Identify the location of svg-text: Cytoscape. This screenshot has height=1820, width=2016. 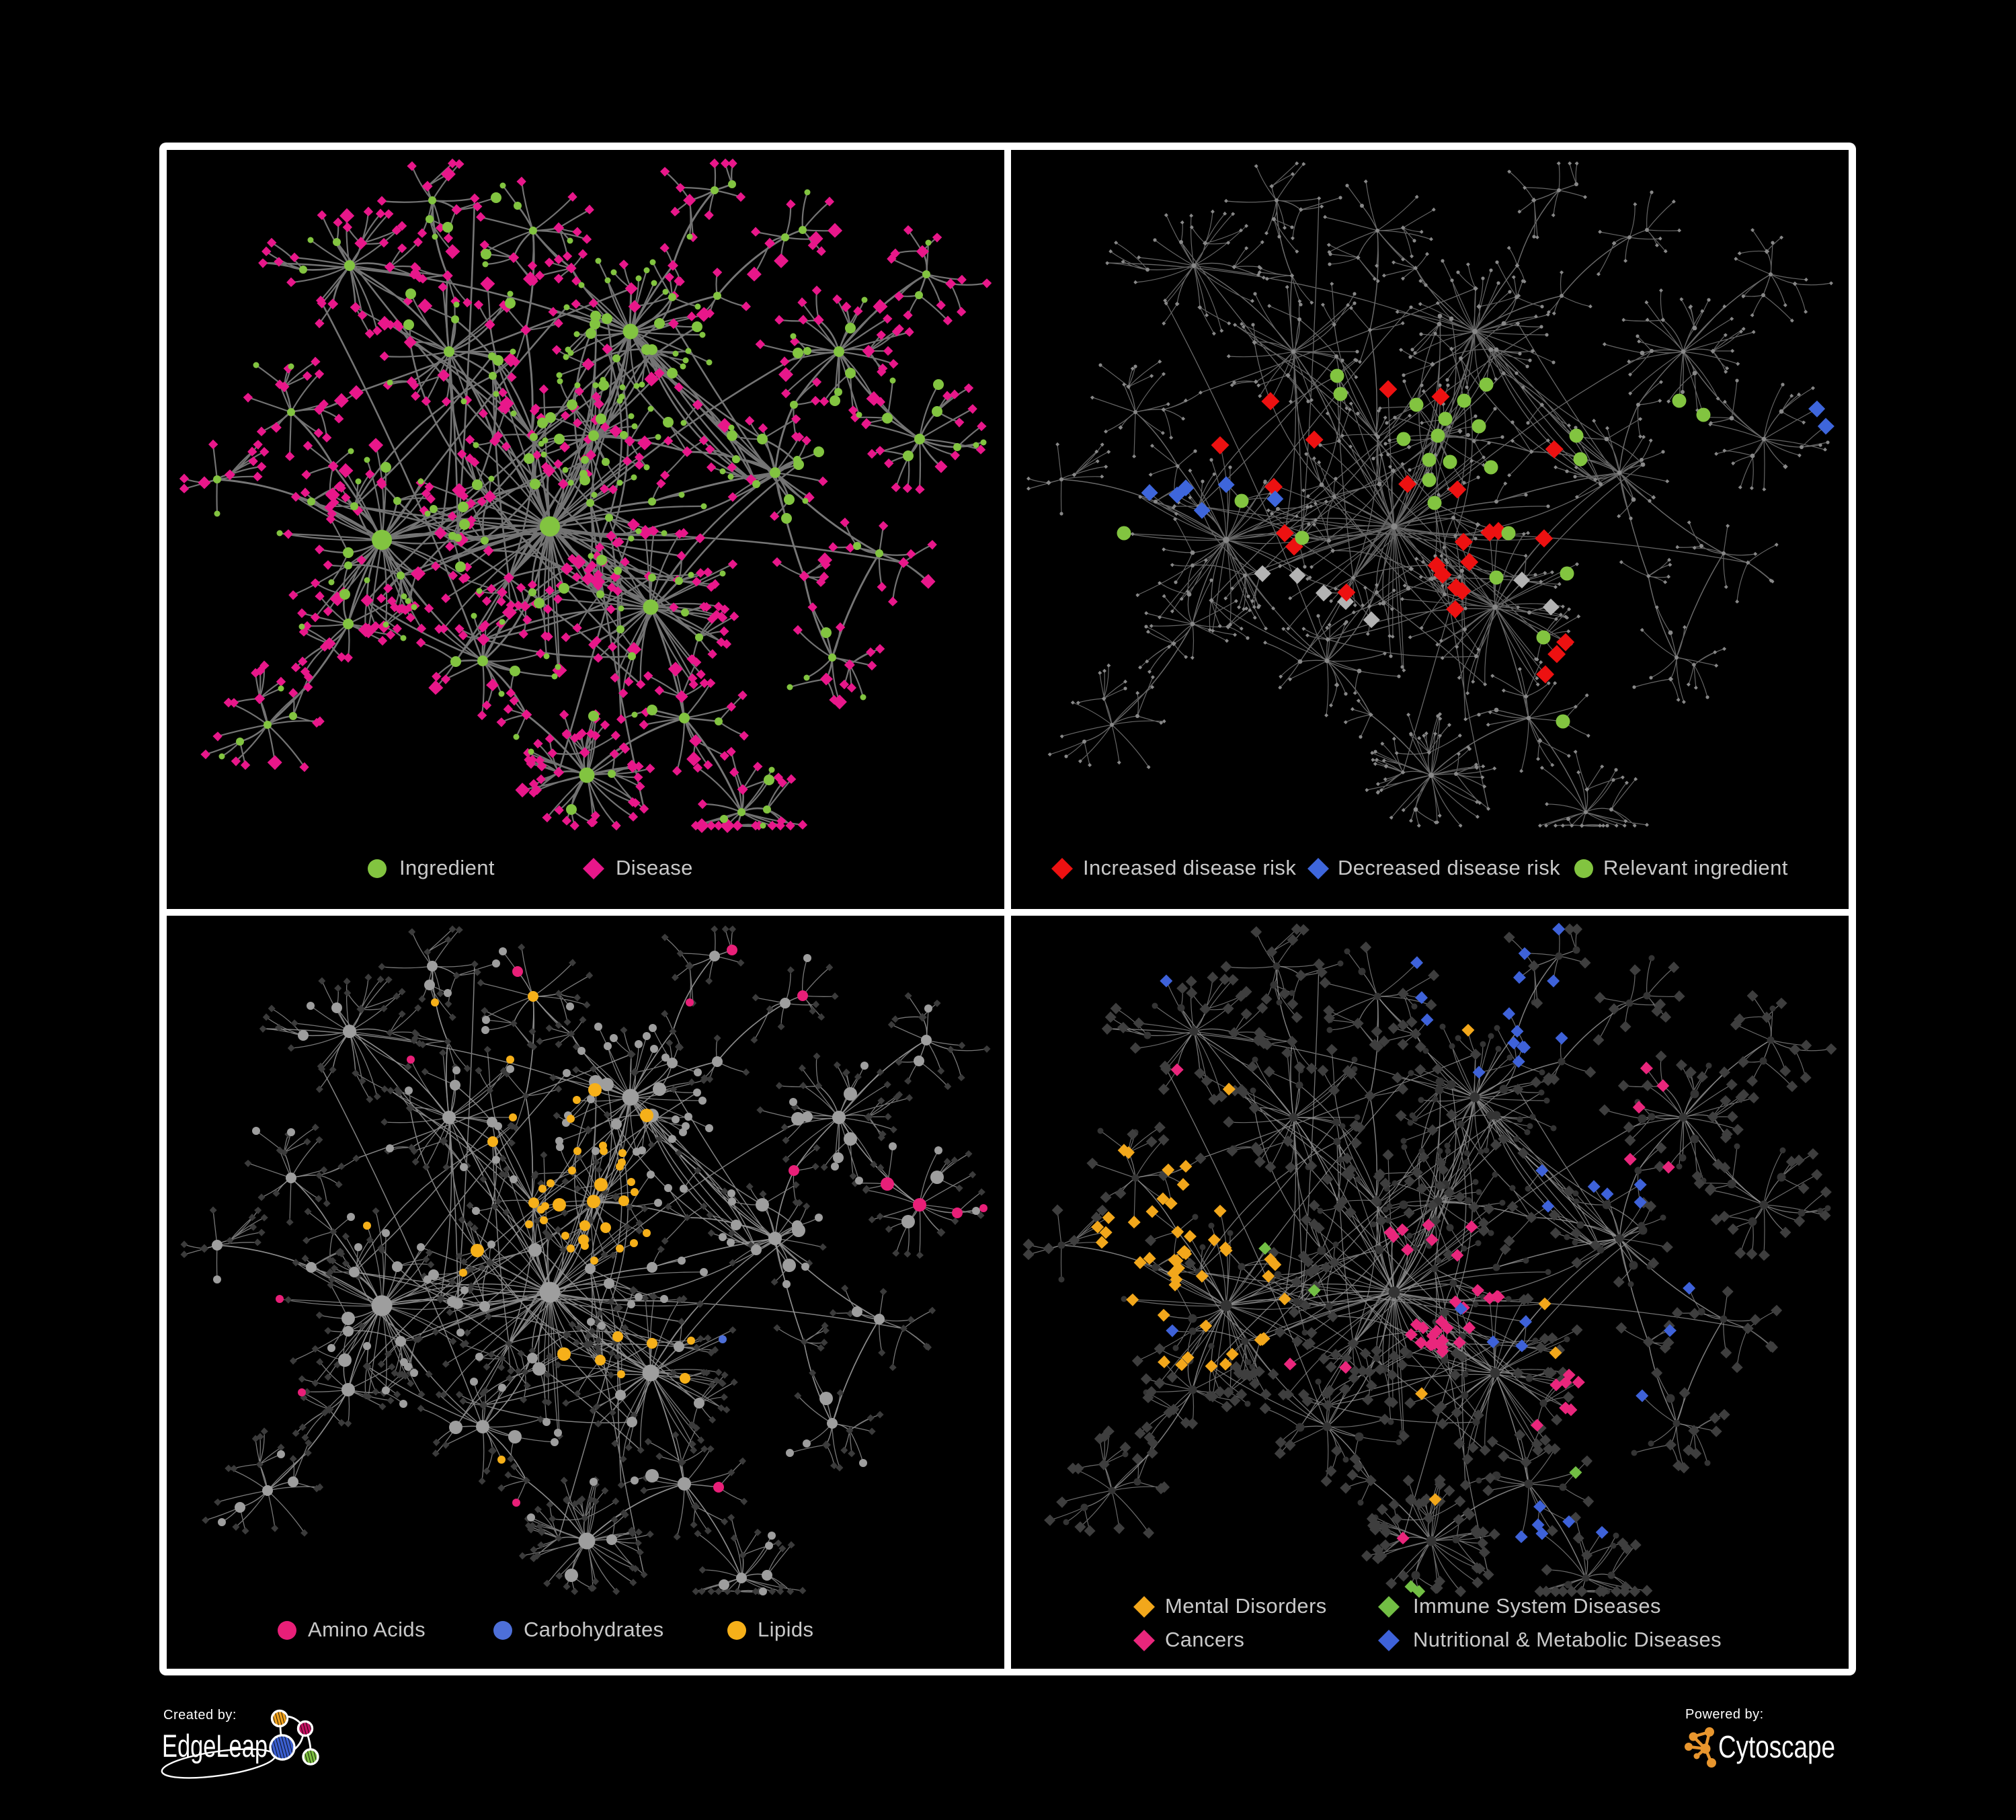
(1776, 1746).